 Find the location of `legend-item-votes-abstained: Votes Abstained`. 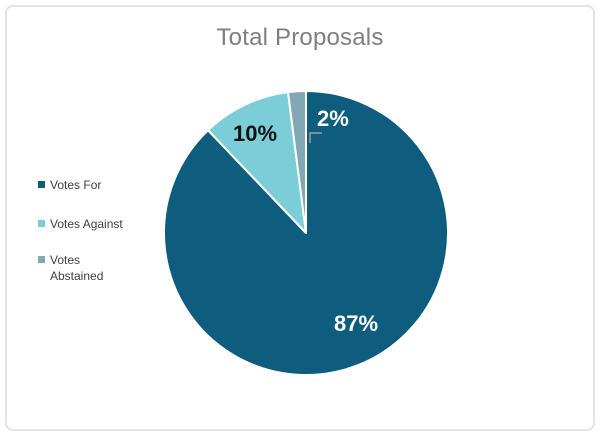

legend-item-votes-abstained: Votes Abstained is located at coordinates (77, 268).